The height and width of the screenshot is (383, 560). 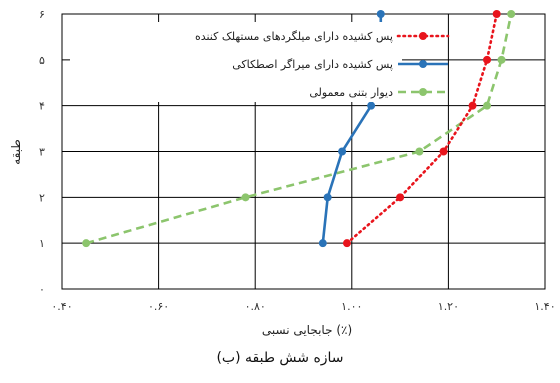 I want to click on x-tick-label-4: ۱.۲۰, so click(x=448, y=306).